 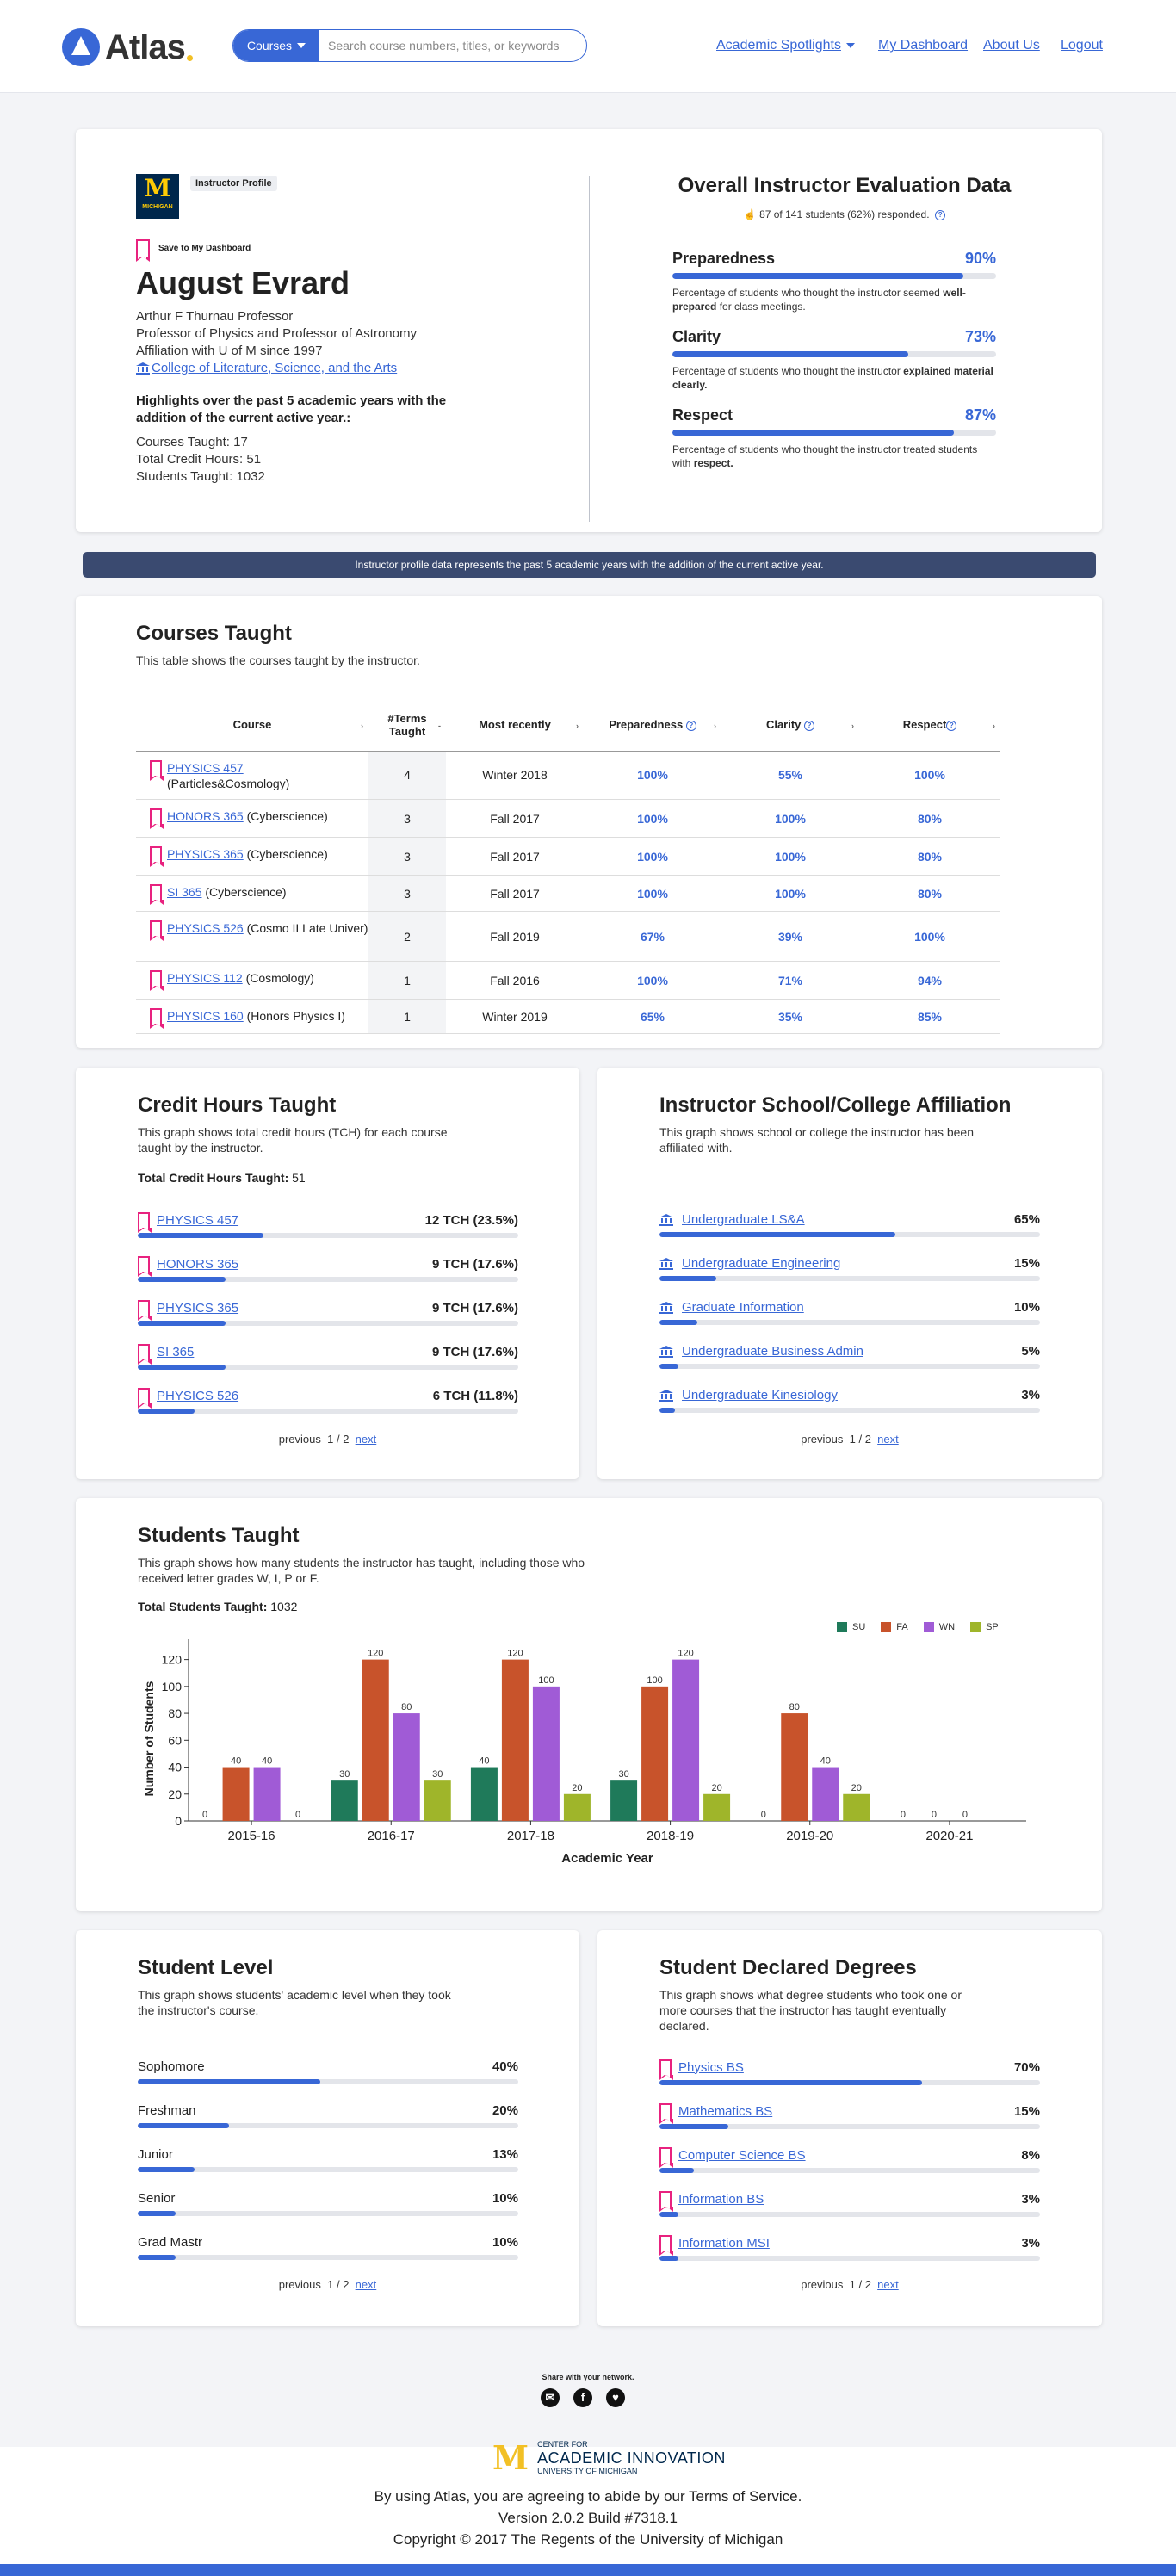 I want to click on respect-cell: 80%, so click(x=929, y=857).